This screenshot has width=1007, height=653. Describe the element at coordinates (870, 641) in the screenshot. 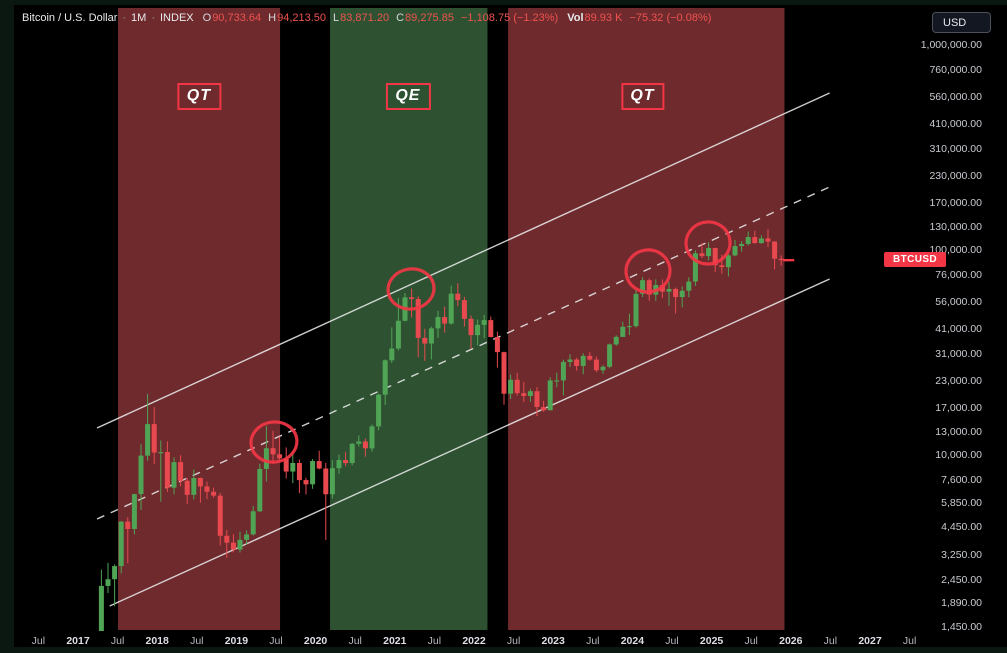

I see `time-axis-label: 2027` at that location.